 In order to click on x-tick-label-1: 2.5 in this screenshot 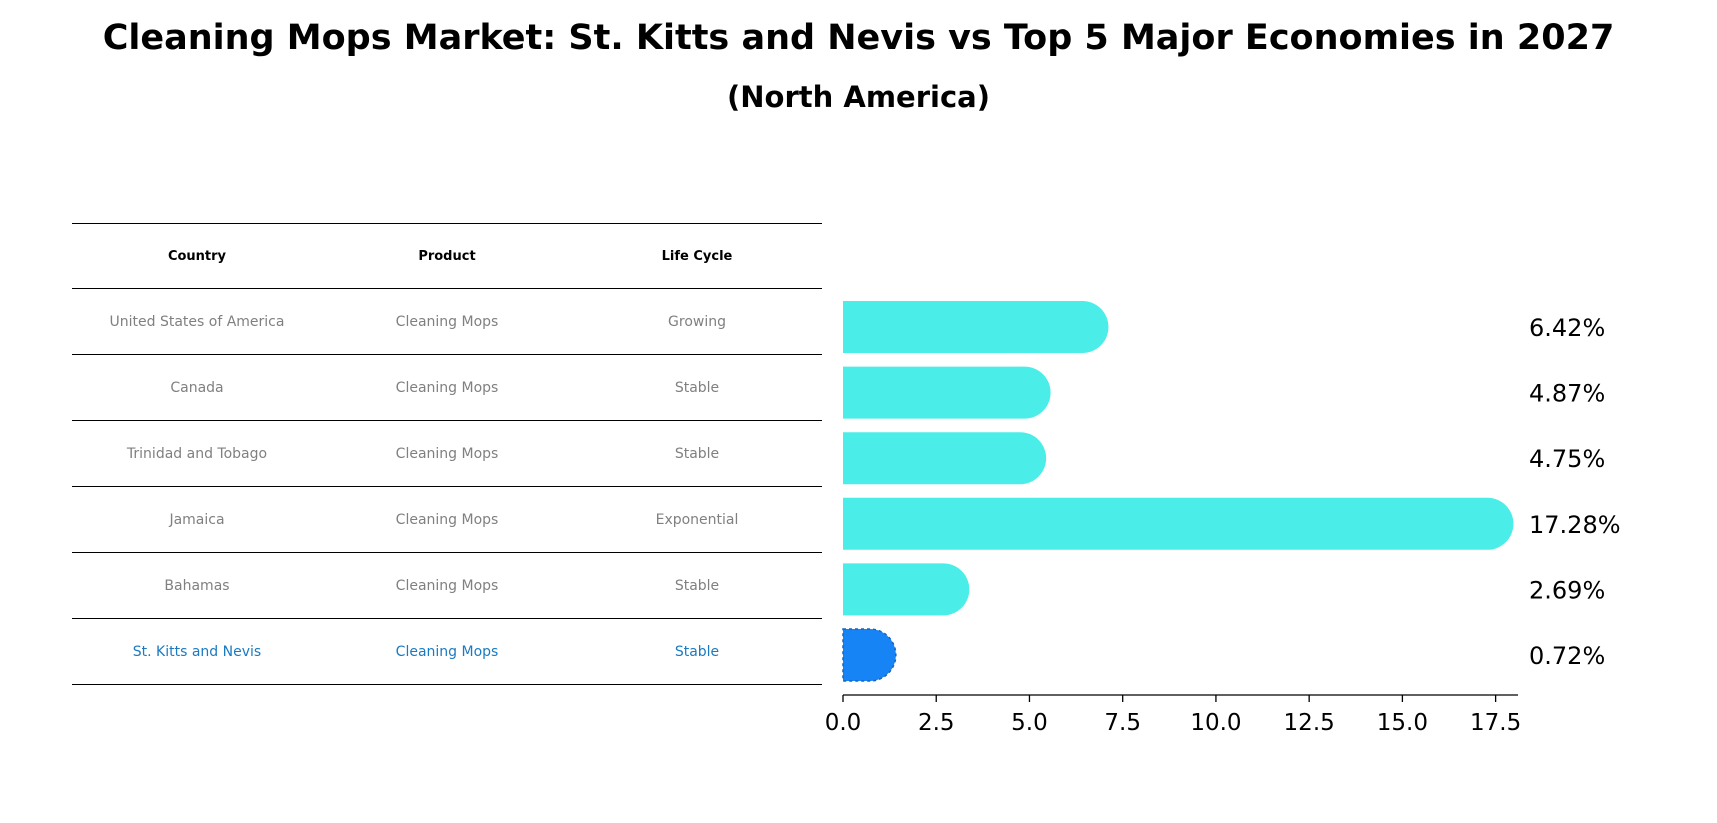, I will do `click(936, 723)`.